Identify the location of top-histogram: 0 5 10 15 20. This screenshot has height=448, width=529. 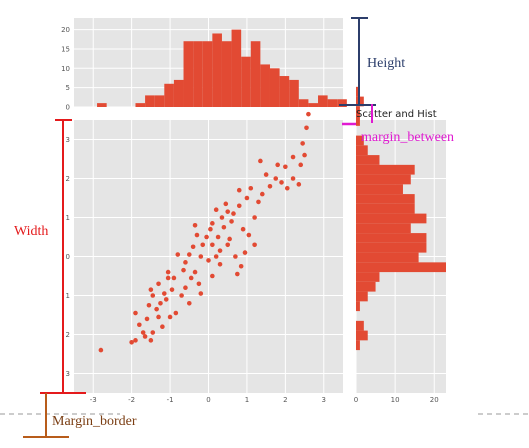
(204, 65).